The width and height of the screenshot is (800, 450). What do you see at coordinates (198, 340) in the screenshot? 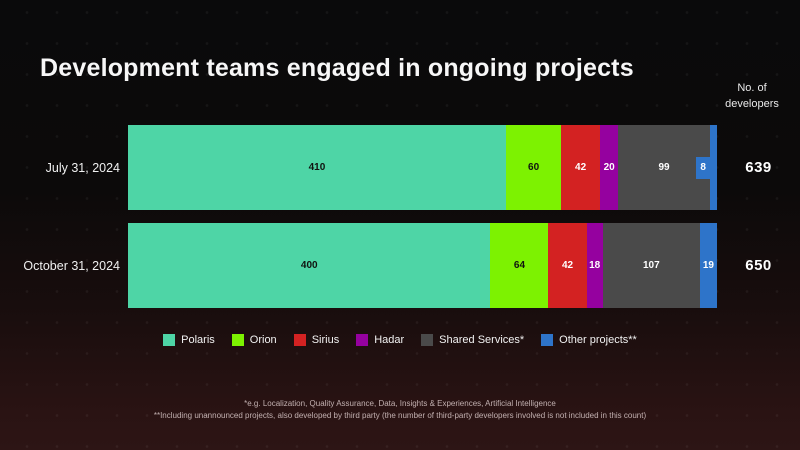
I see `legend-label: Polaris` at bounding box center [198, 340].